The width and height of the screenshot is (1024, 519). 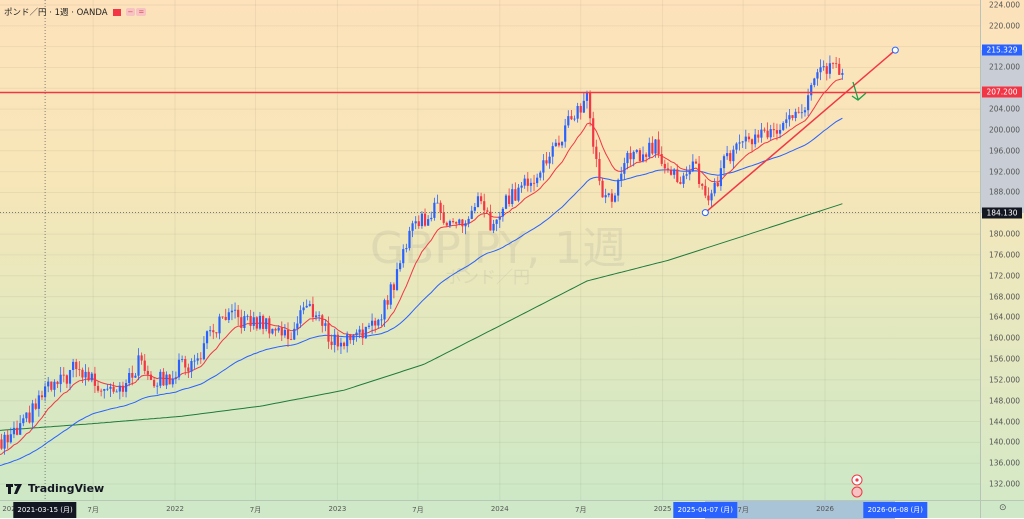 What do you see at coordinates (337, 509) in the screenshot?
I see `time-tick: 2023` at bounding box center [337, 509].